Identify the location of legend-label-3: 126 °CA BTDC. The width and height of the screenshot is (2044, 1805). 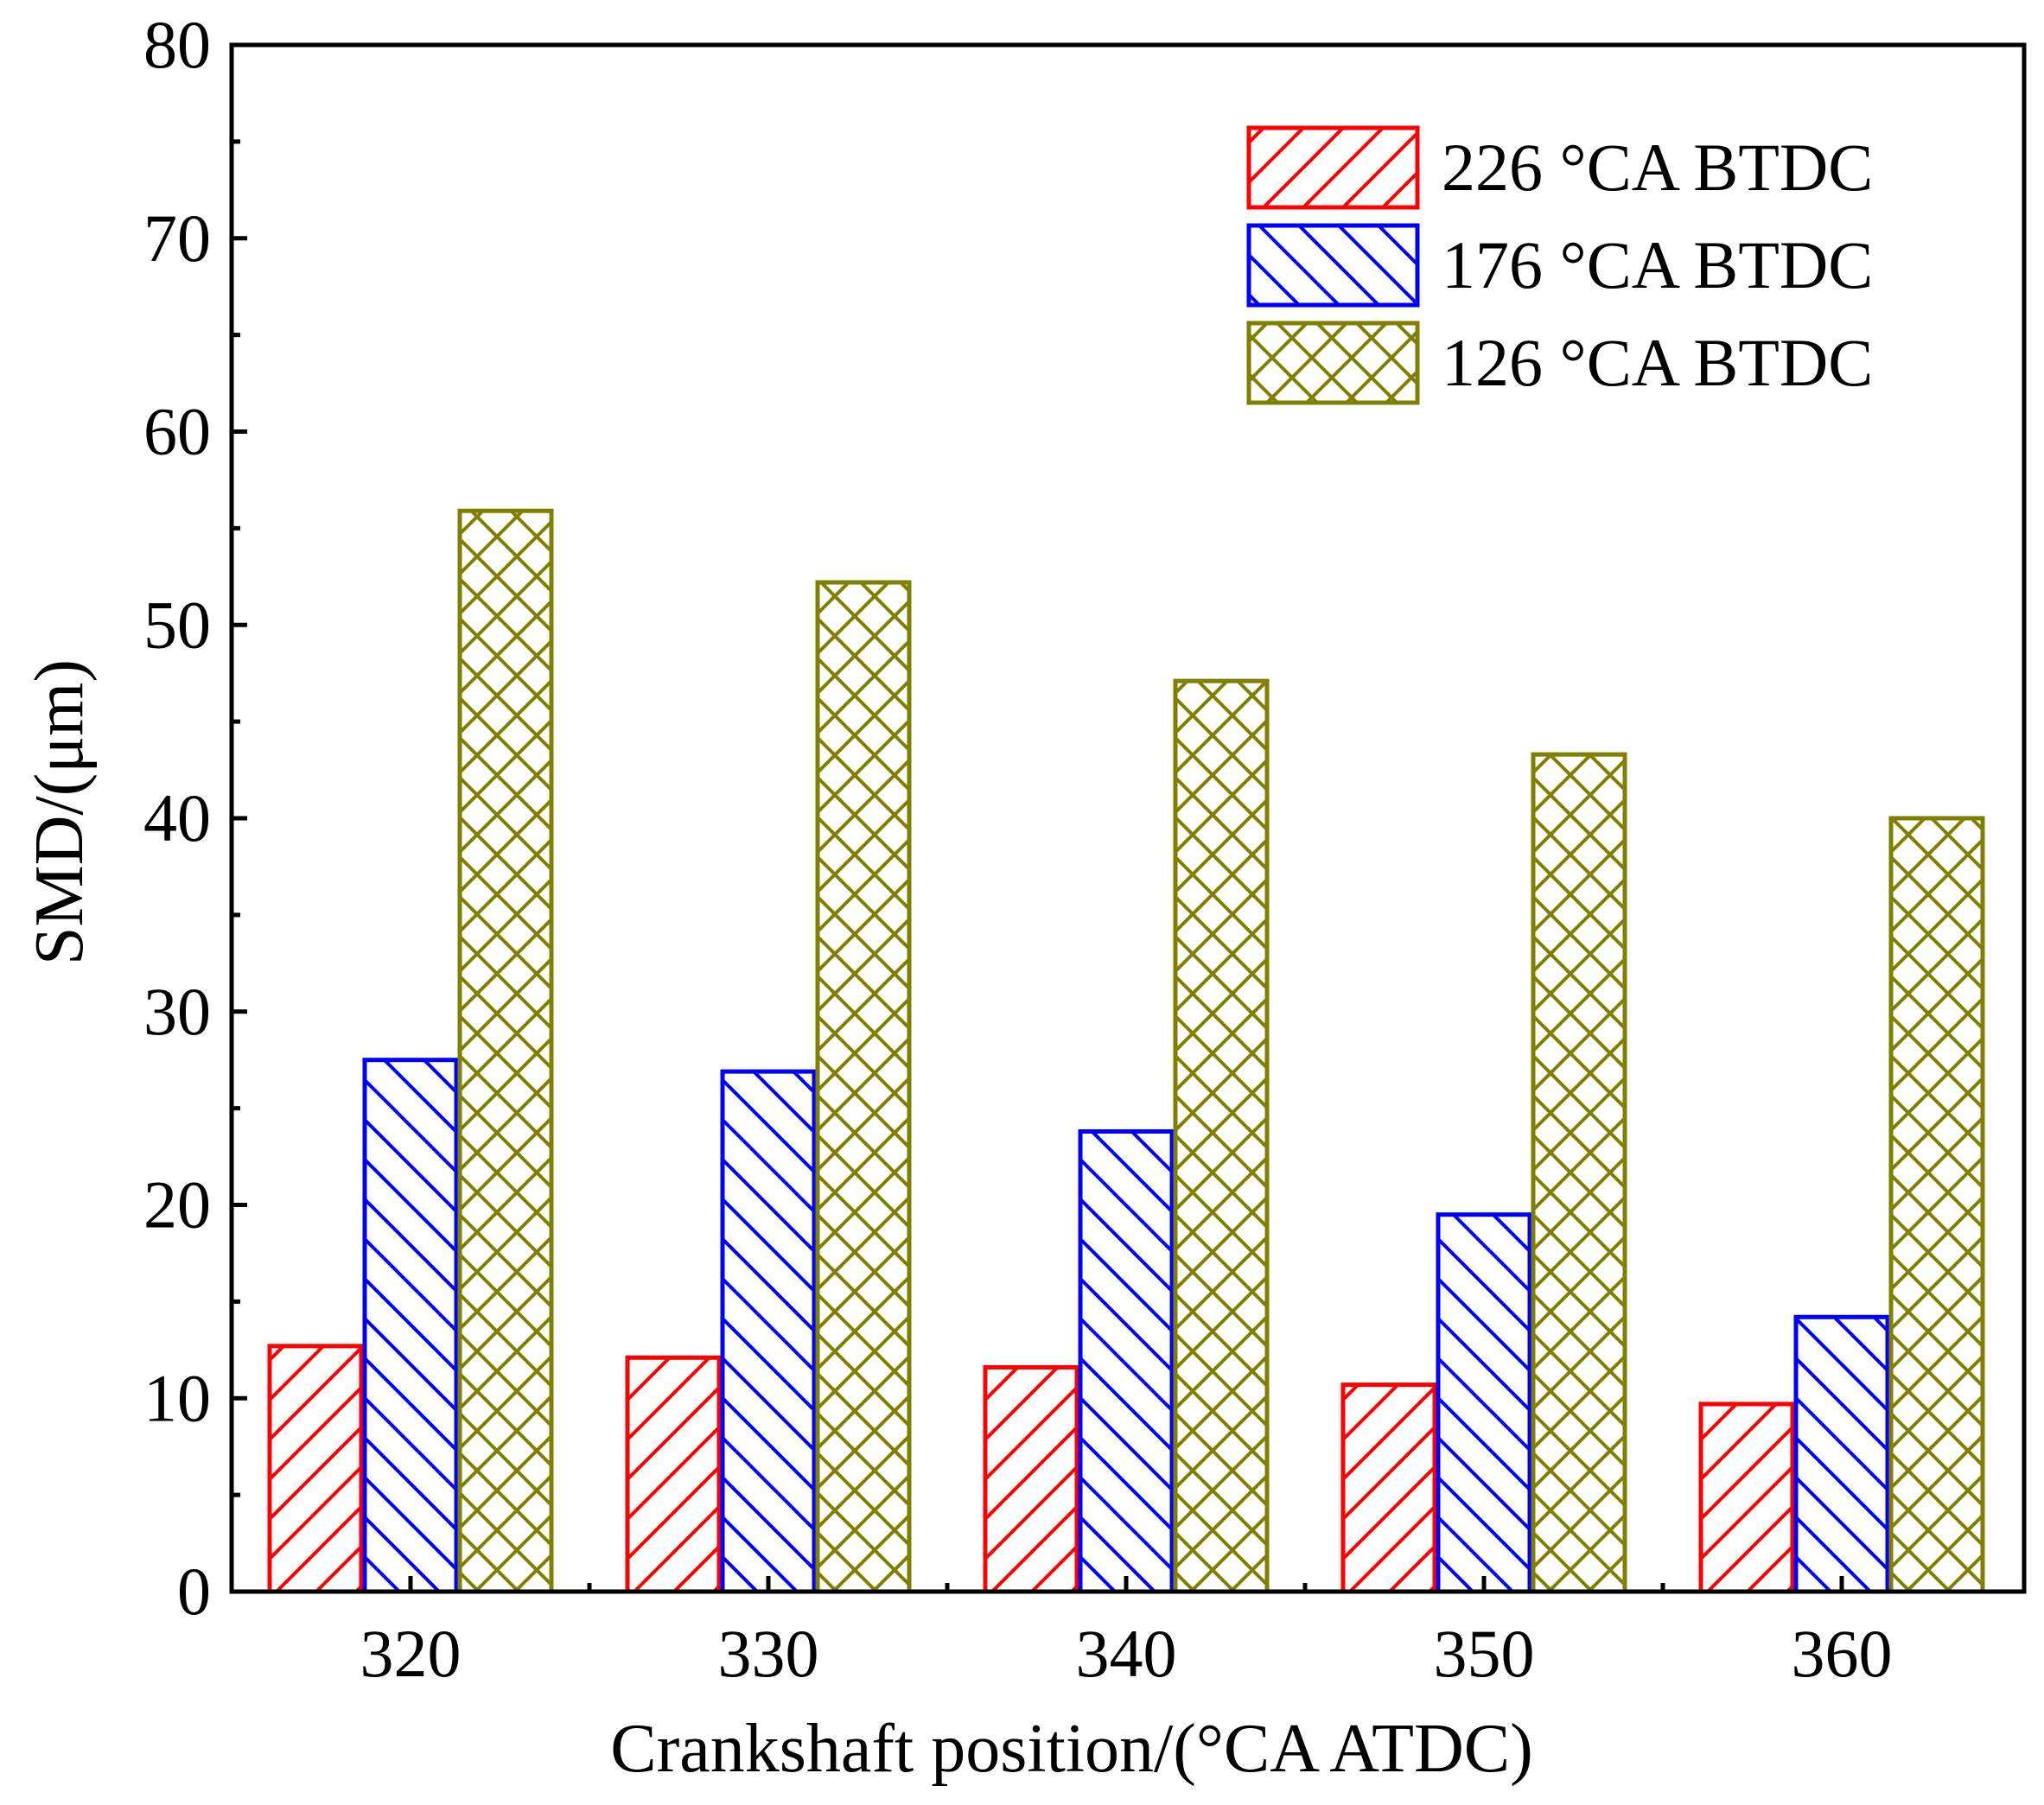
(1657, 362).